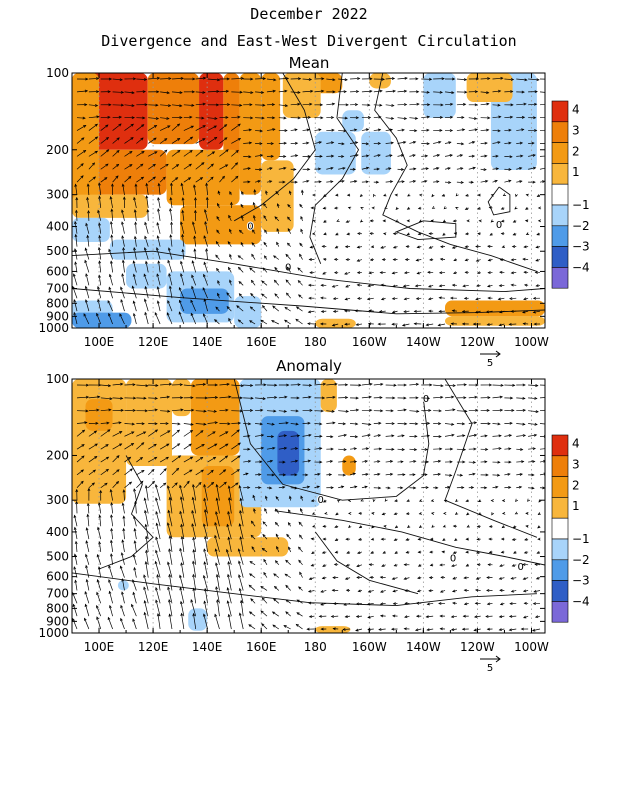  I want to click on colorbar-swatch, so click(560, 549).